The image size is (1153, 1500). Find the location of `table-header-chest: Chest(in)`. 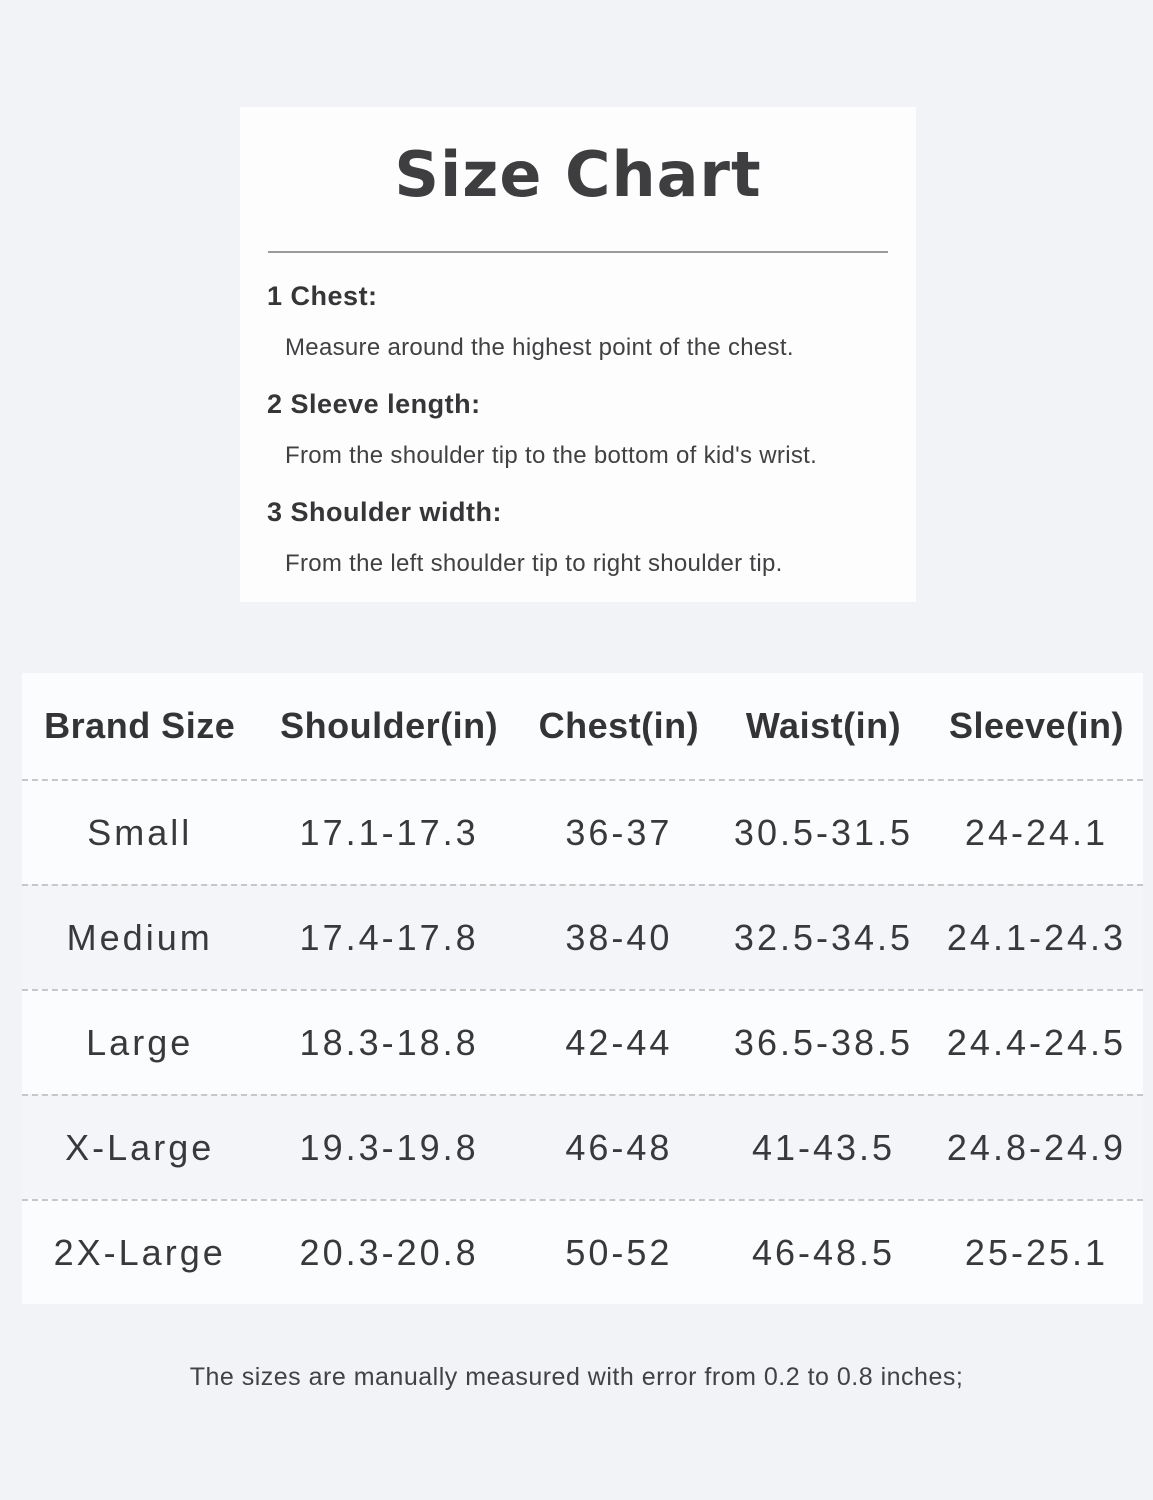

table-header-chest: Chest(in) is located at coordinates (619, 725).